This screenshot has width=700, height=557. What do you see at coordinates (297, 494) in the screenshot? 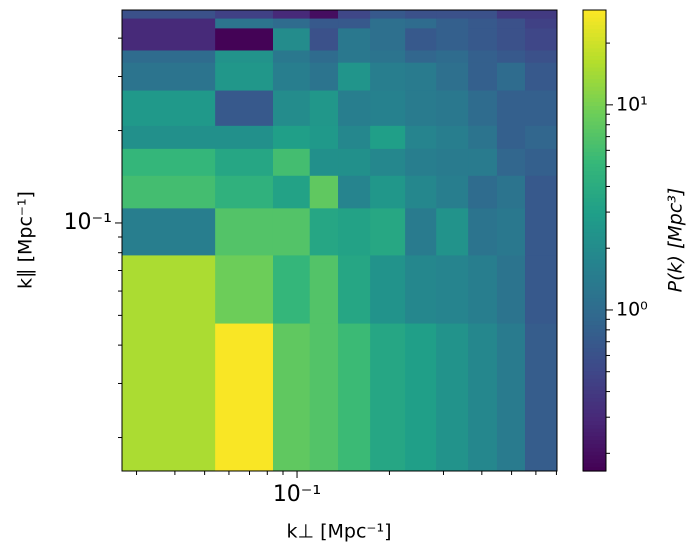
I see `x-tick-label: 10⁻¹` at bounding box center [297, 494].